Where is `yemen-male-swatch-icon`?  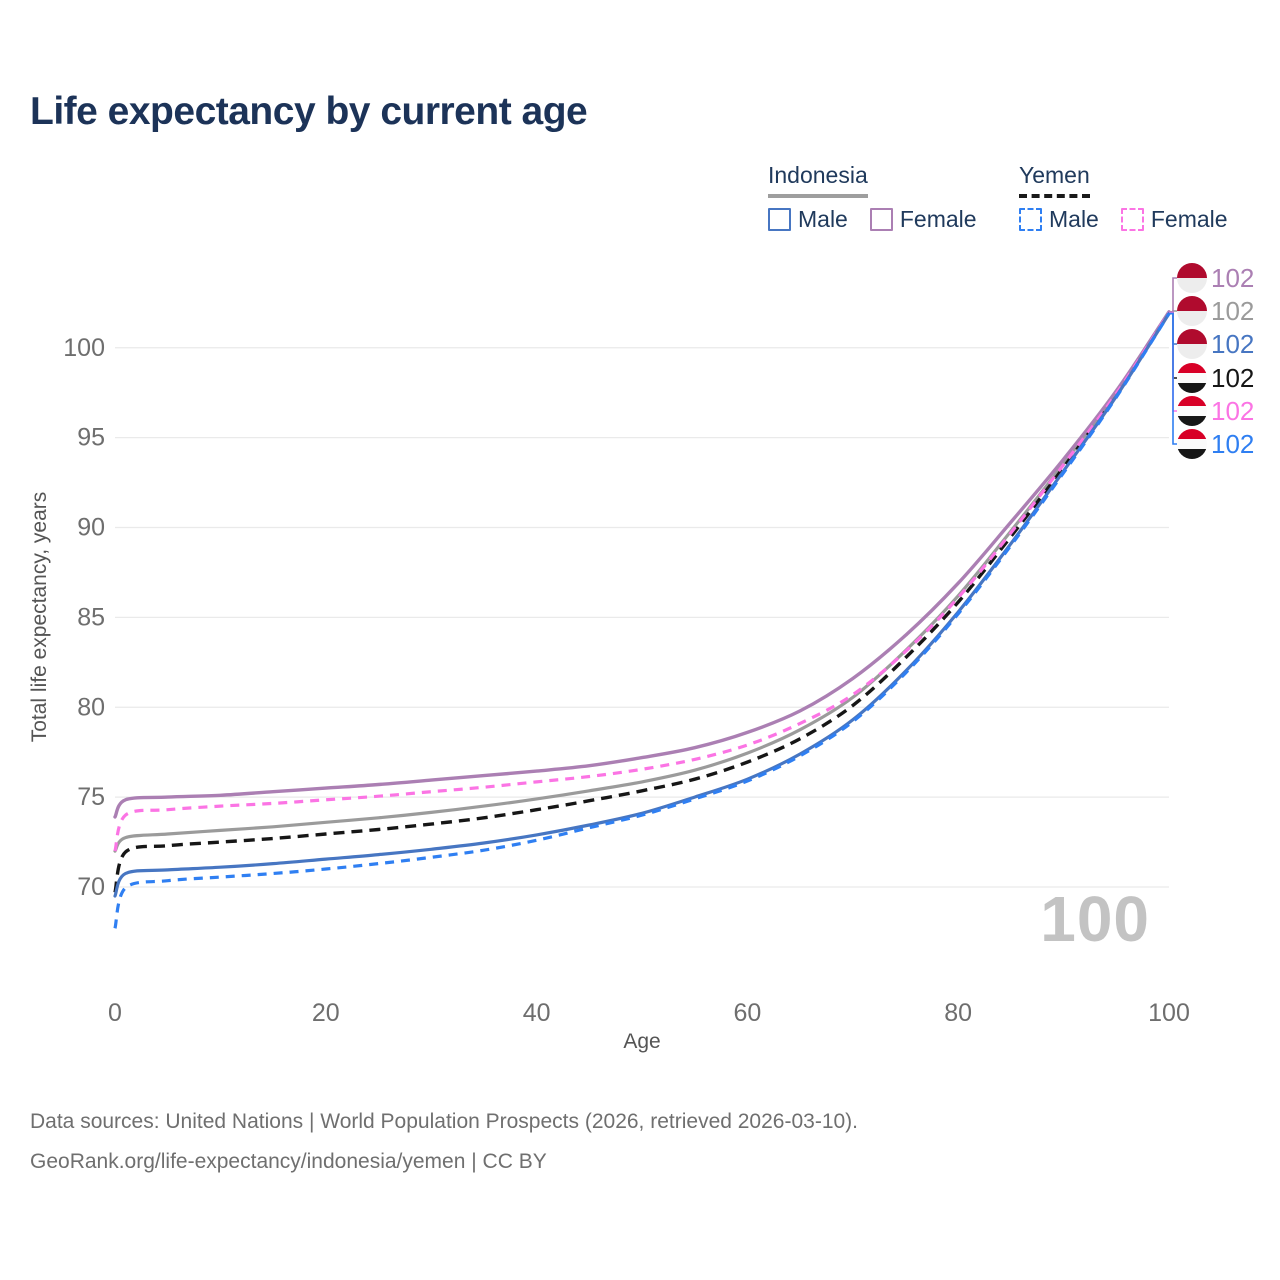 yemen-male-swatch-icon is located at coordinates (1030, 219).